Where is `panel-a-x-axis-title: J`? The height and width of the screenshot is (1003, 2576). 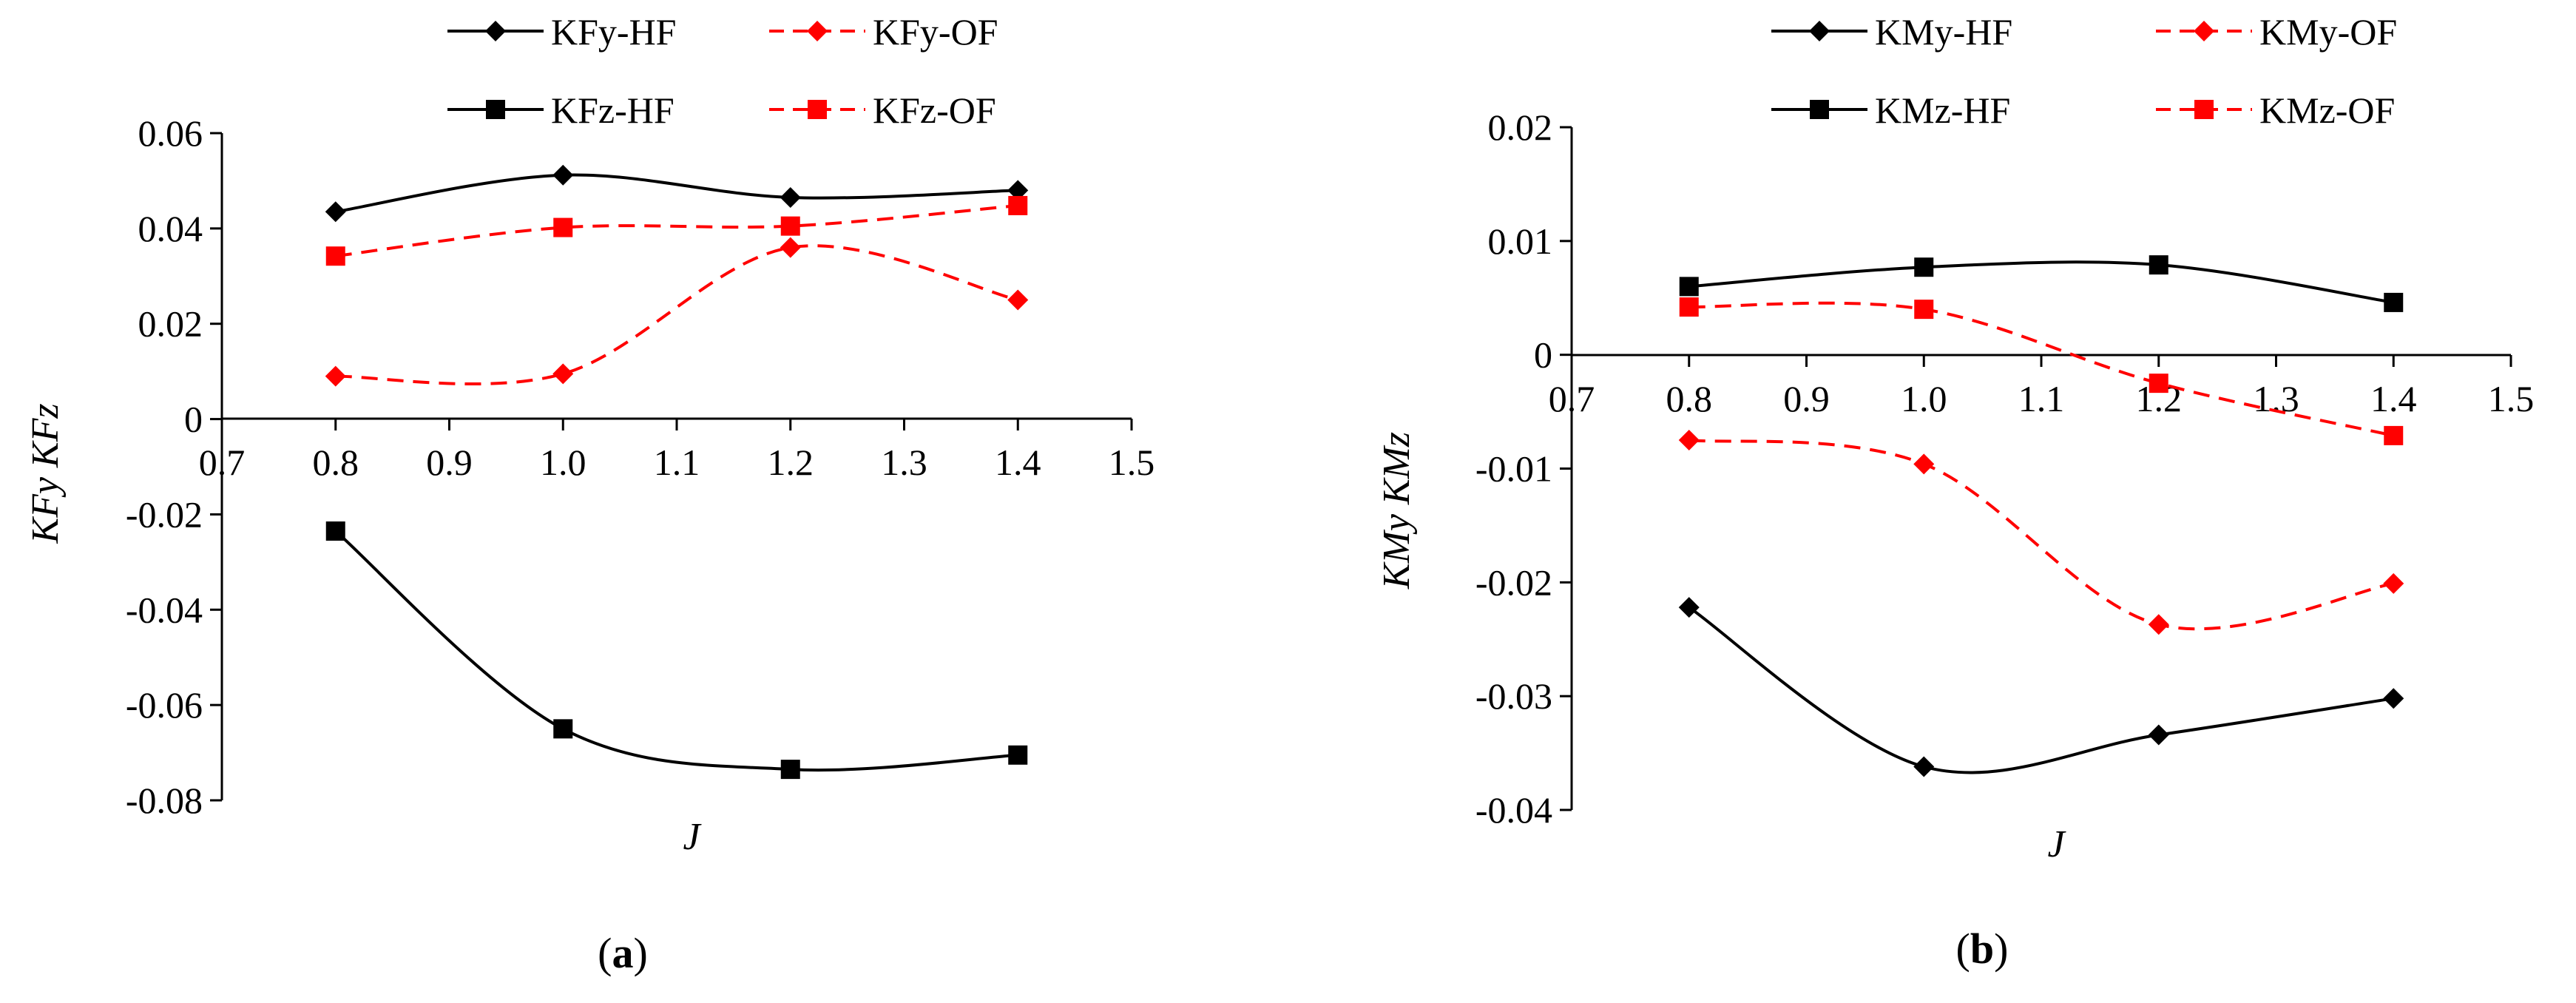
panel-a-x-axis-title: J is located at coordinates (692, 837).